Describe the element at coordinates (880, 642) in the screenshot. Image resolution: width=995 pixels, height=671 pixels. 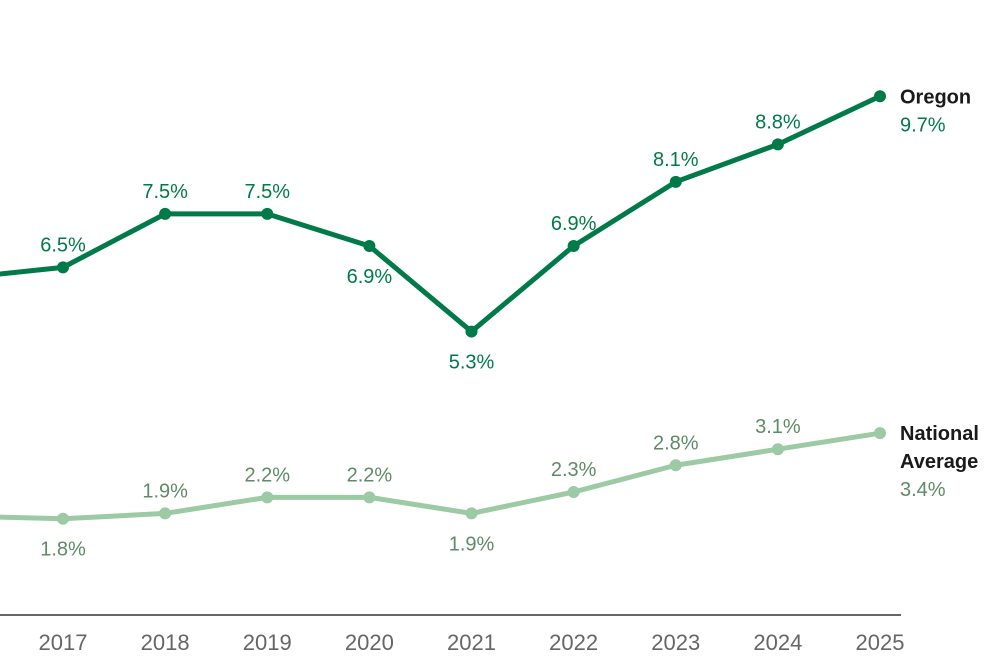
I see `x-tick-label: 2025` at that location.